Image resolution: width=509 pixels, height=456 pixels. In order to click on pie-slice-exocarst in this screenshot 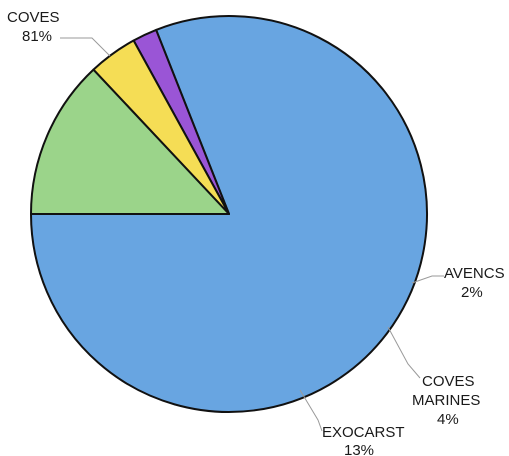, I will do `click(130, 141)`.